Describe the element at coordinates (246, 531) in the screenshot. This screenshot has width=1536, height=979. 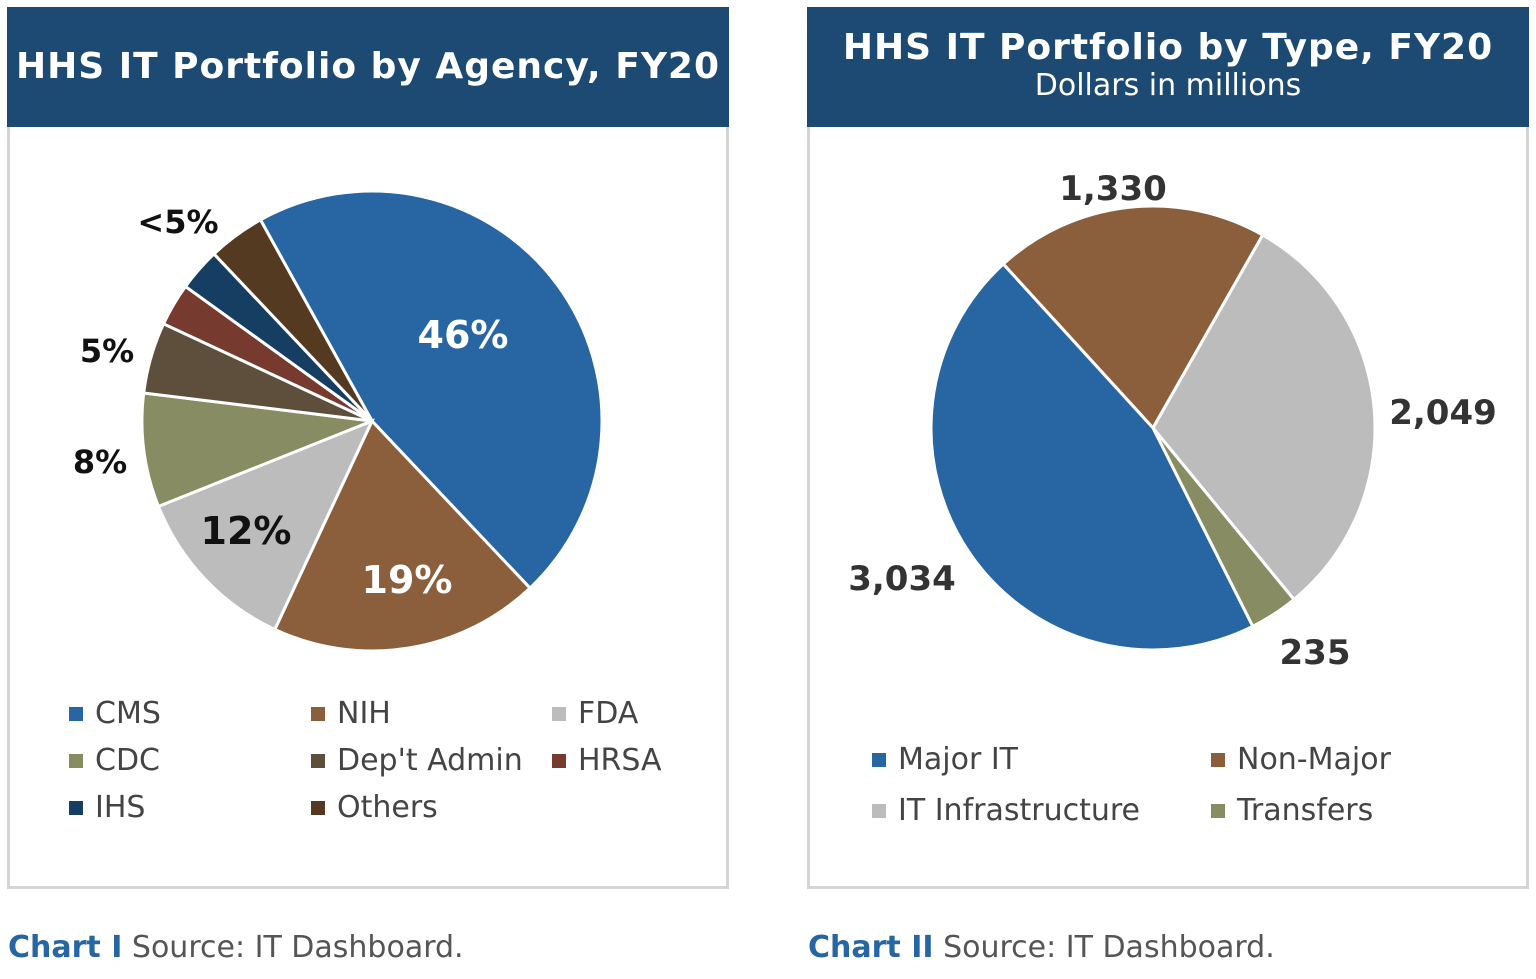
I see `data-label: 12%` at that location.